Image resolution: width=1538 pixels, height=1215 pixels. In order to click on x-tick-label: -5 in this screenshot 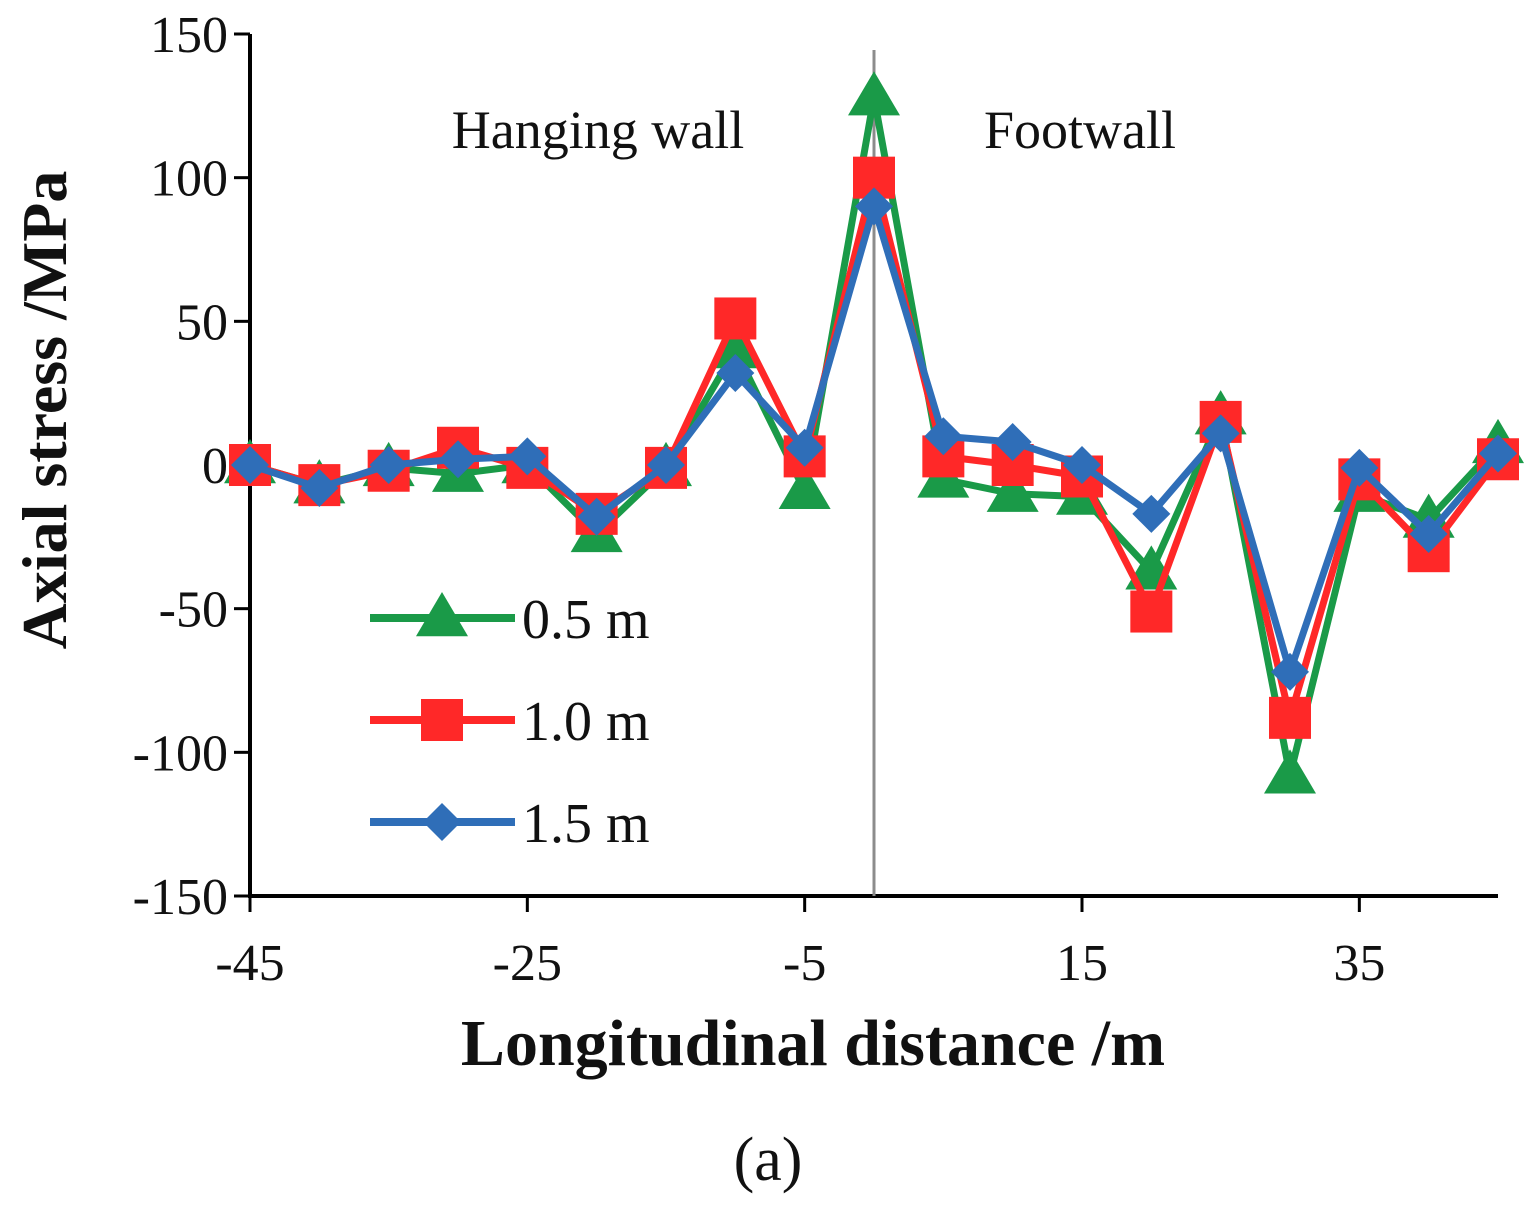, I will do `click(804, 963)`.